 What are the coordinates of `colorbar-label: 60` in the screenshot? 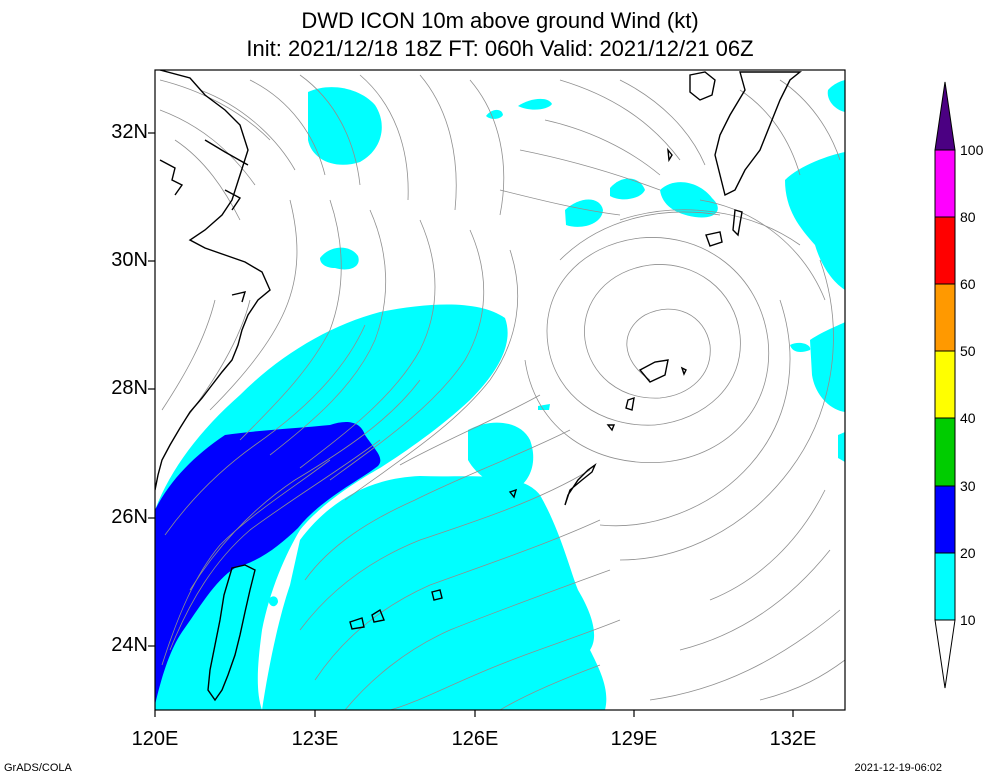 It's located at (968, 284).